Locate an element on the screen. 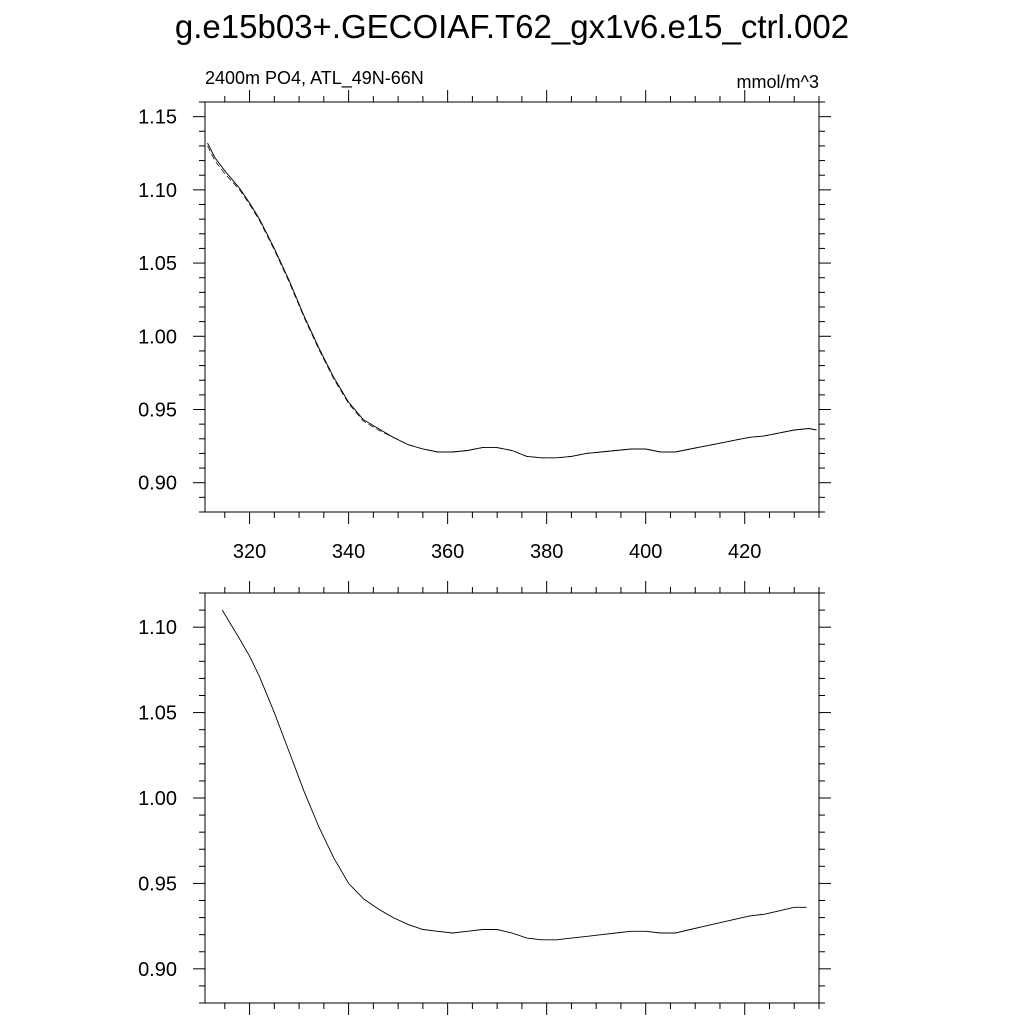 The height and width of the screenshot is (1024, 1024). chart-title: g.e15b03+.GECOIAF.T62_gx1v6.e15_ctrl.002 is located at coordinates (512, 26).